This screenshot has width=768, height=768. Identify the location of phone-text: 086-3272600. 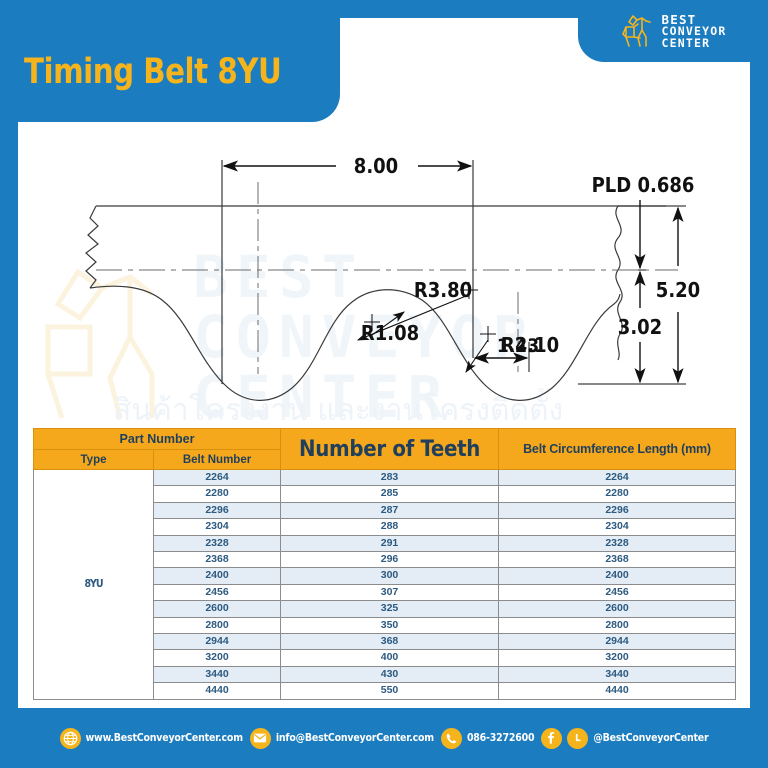
(500, 738).